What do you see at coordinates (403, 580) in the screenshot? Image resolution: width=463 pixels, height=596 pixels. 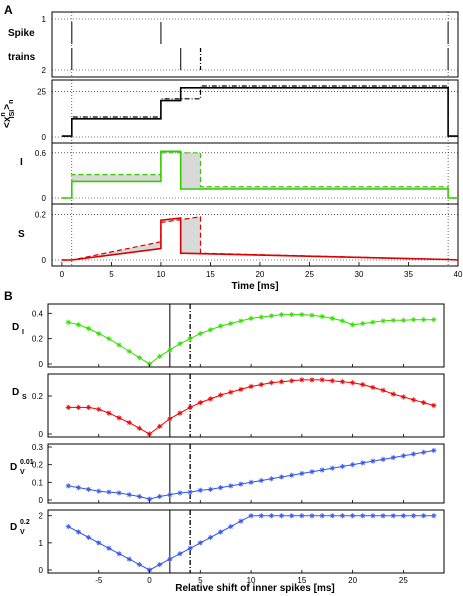 I see `B-xtick-label: 25` at bounding box center [403, 580].